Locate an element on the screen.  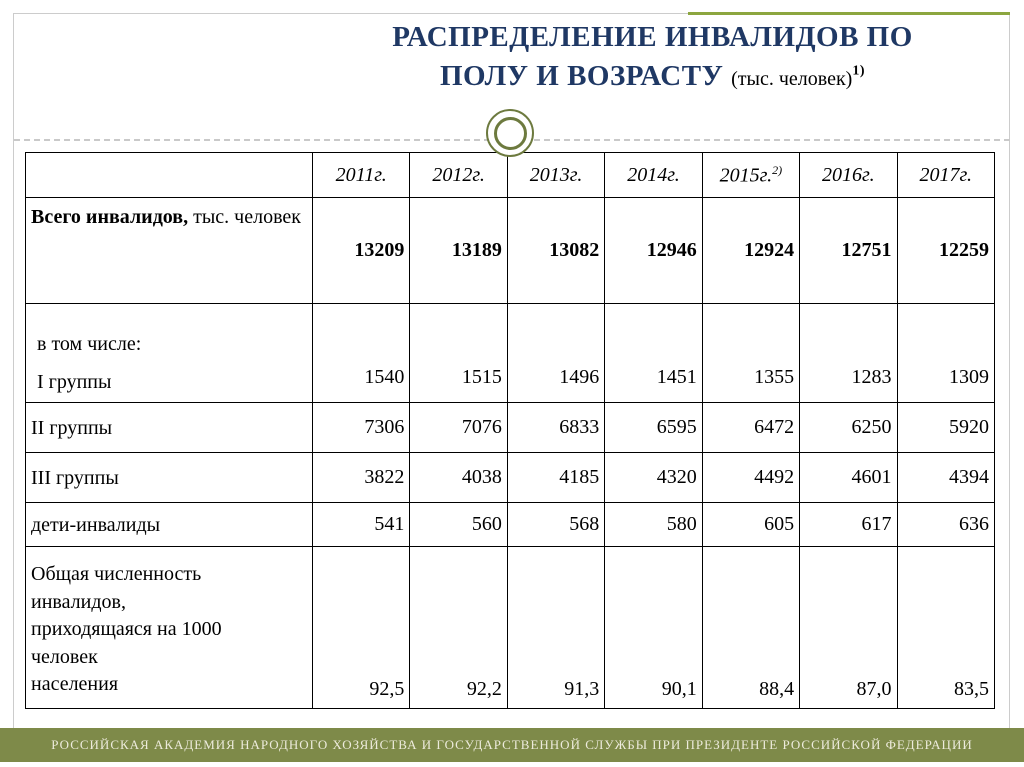
value-cell: 7076 is located at coordinates (458, 427).